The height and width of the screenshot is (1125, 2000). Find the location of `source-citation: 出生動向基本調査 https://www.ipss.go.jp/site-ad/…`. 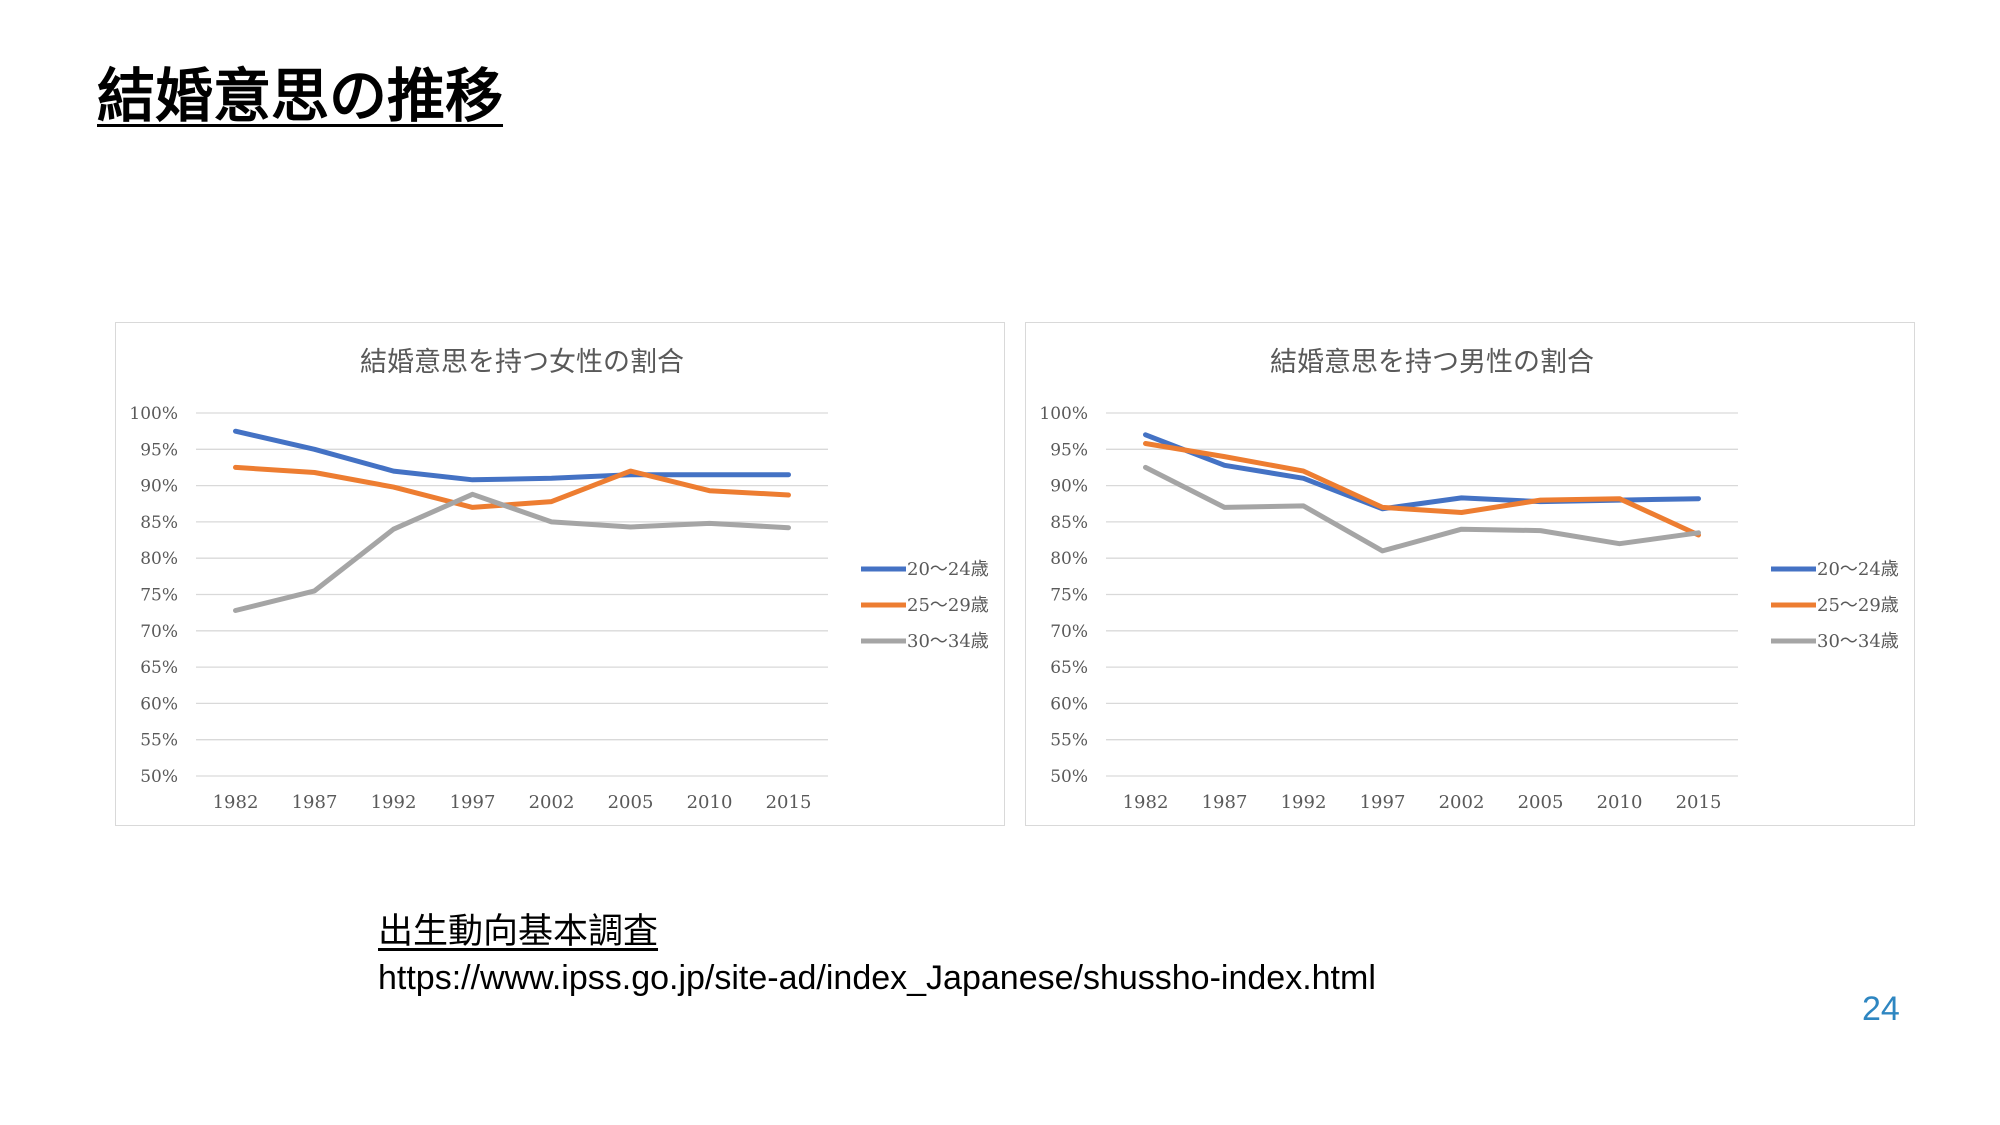

source-citation: 出生動向基本調査 https://www.ipss.go.jp/site-ad/… is located at coordinates (877, 955).